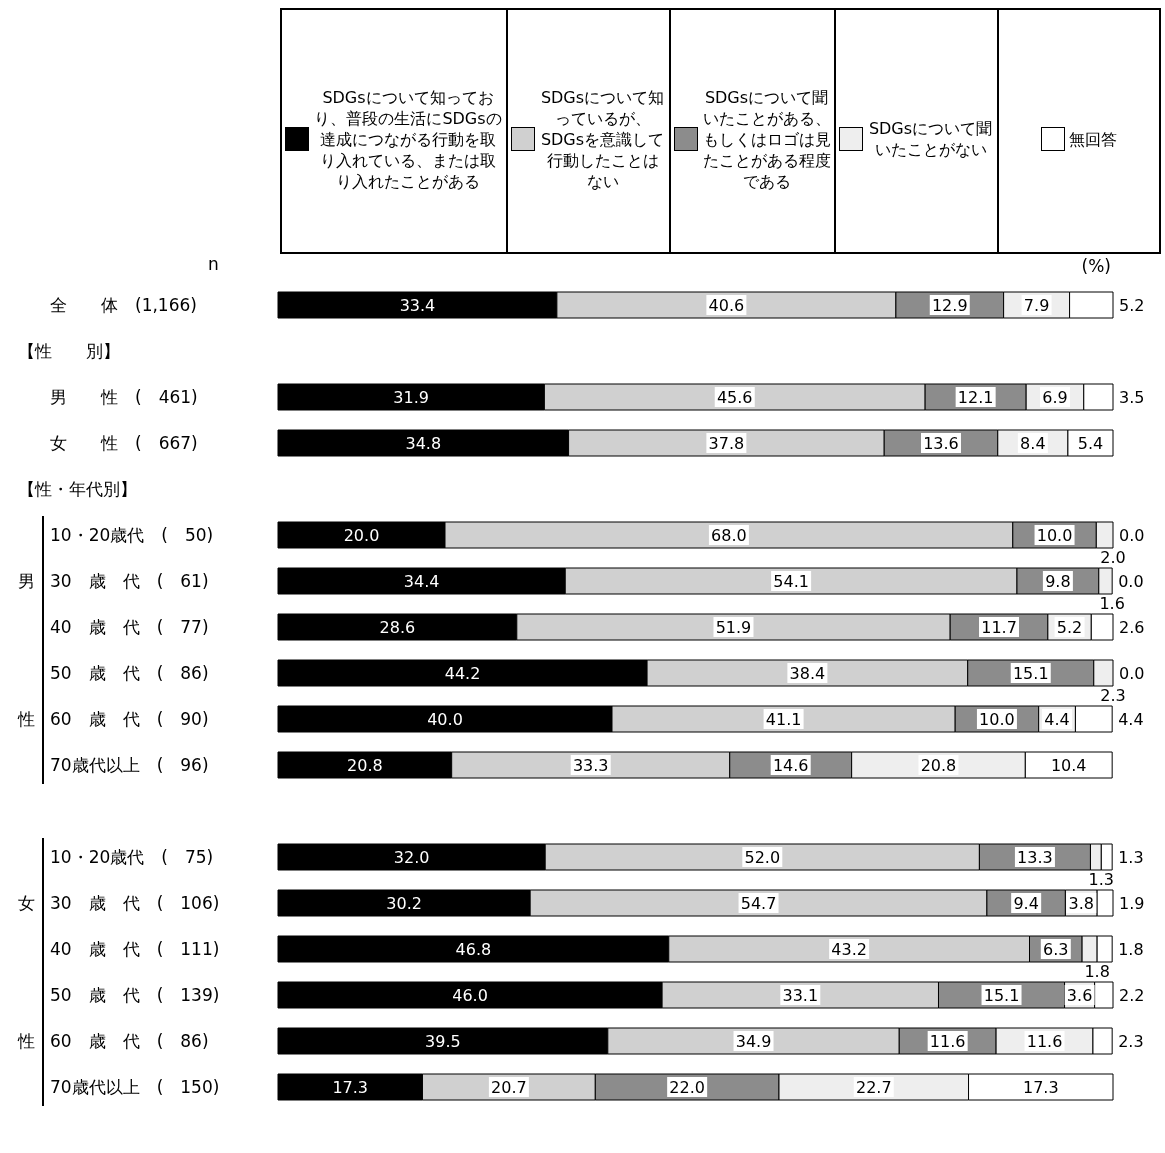 The height and width of the screenshot is (1153, 1165). Describe the element at coordinates (938, 765) in the screenshot. I see `data-label: 20.8` at that location.